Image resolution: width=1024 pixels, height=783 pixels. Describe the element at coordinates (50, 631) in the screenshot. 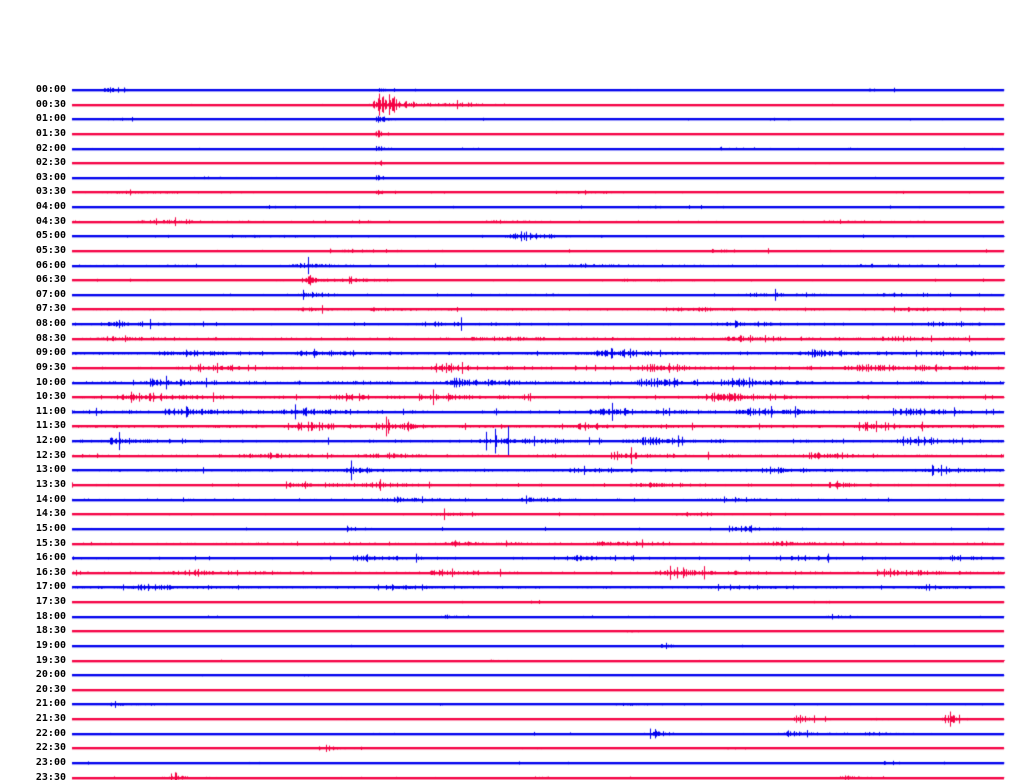

I see `time-label: 18:30` at that location.